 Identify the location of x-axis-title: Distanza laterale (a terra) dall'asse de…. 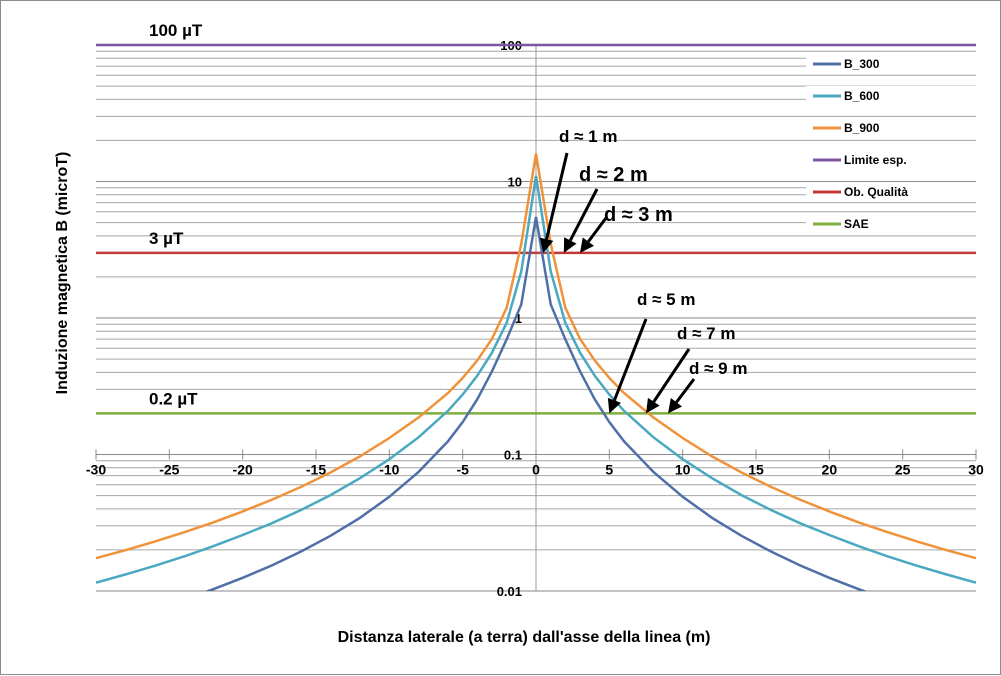
(524, 637).